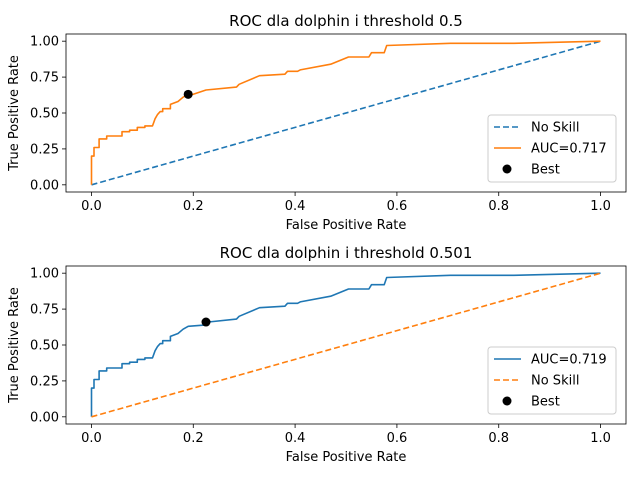 This screenshot has width=640, height=480. Describe the element at coordinates (346, 253) in the screenshot. I see `chart-title: ROC dla dolphin i threshold 0.501` at that location.